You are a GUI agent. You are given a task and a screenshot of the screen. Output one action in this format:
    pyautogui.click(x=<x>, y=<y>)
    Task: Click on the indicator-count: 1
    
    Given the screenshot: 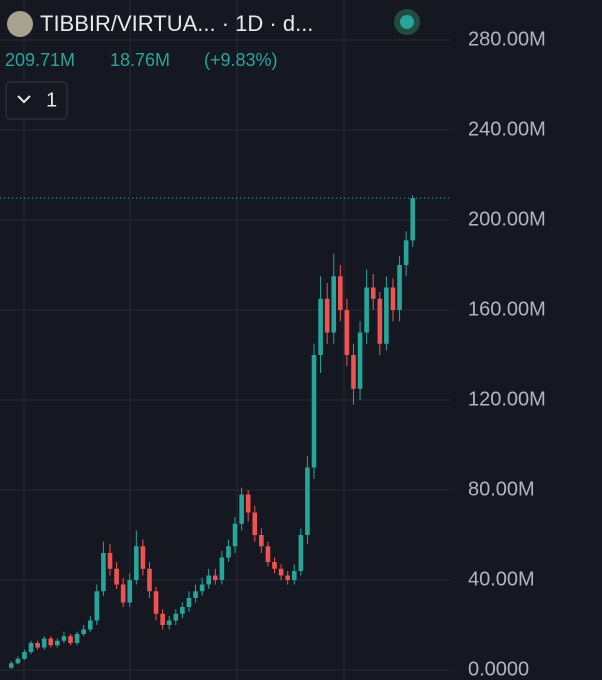 What is the action you would take?
    pyautogui.click(x=51, y=100)
    